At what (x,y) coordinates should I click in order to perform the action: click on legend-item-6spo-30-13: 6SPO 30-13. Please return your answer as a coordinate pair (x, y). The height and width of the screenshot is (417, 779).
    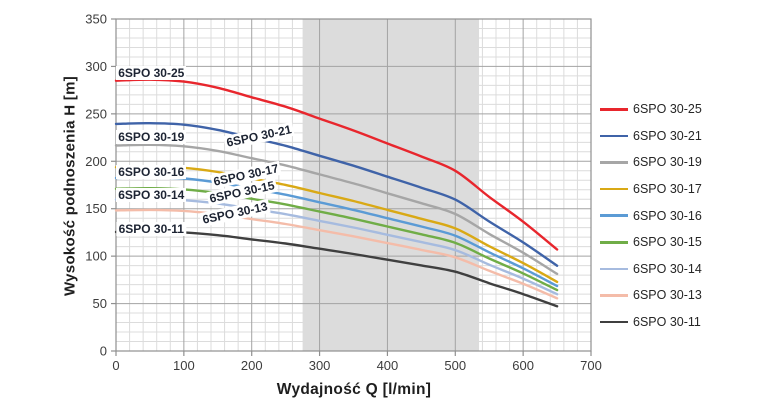
    Looking at the image, I should click on (651, 295).